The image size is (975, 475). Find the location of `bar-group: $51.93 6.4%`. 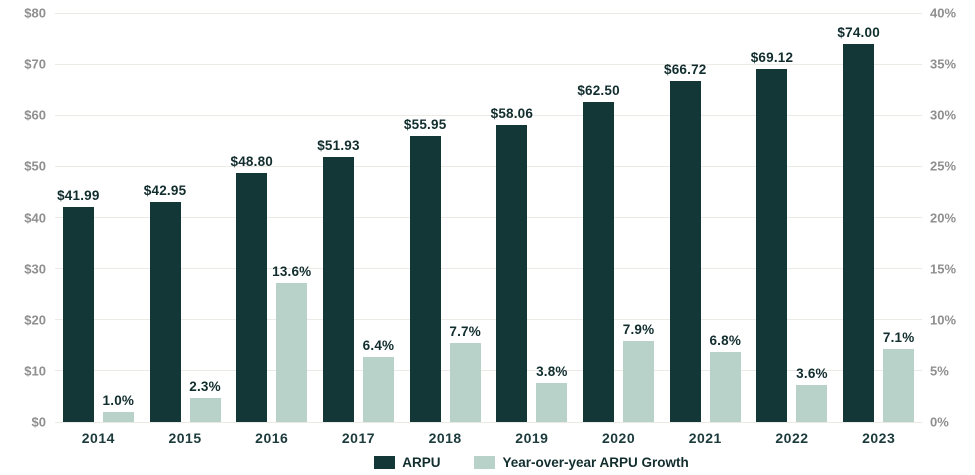

bar-group: $51.93 6.4% is located at coordinates (358, 217).